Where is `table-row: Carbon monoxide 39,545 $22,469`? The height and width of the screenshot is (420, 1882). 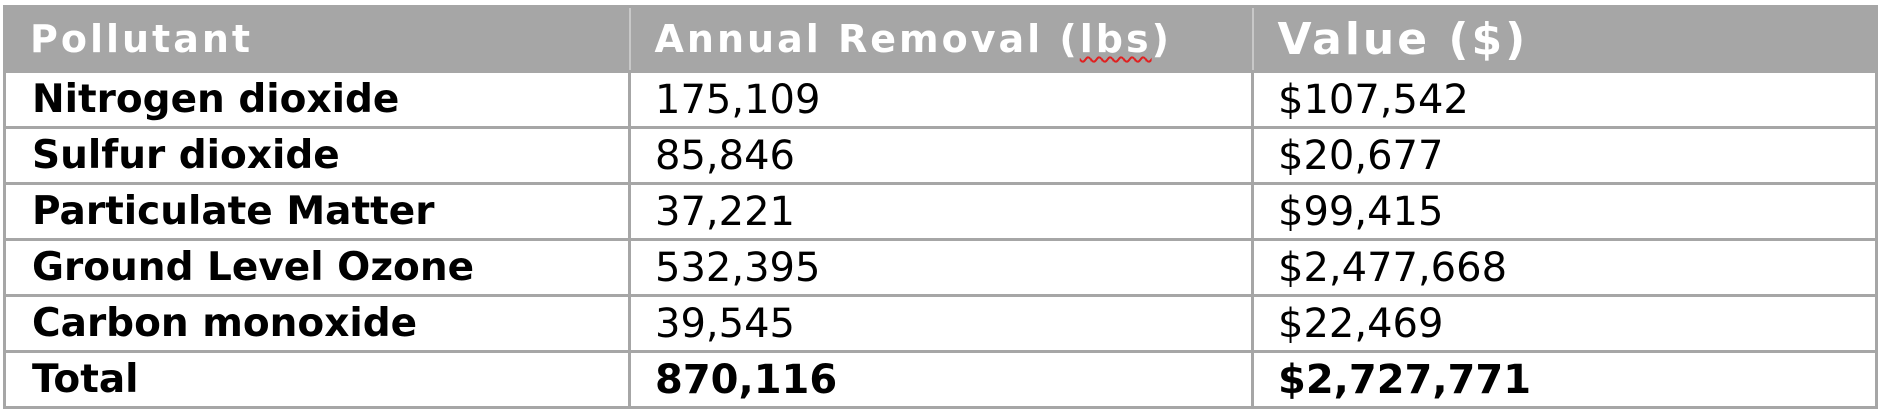 table-row: Carbon monoxide 39,545 $22,469 is located at coordinates (940, 323).